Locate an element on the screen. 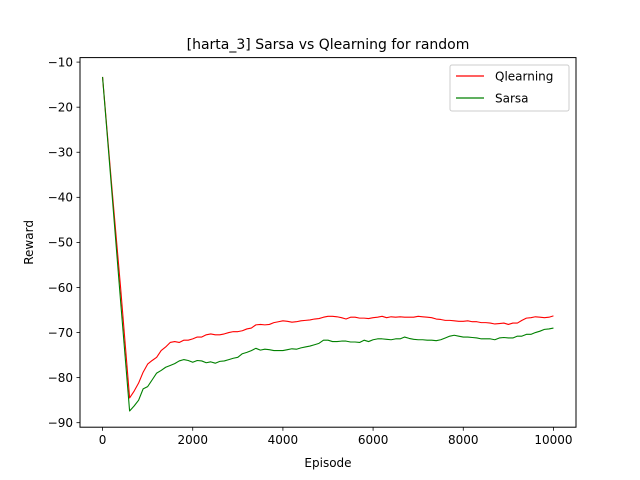  legend-label-qlearning: Qlearning is located at coordinates (524, 77).